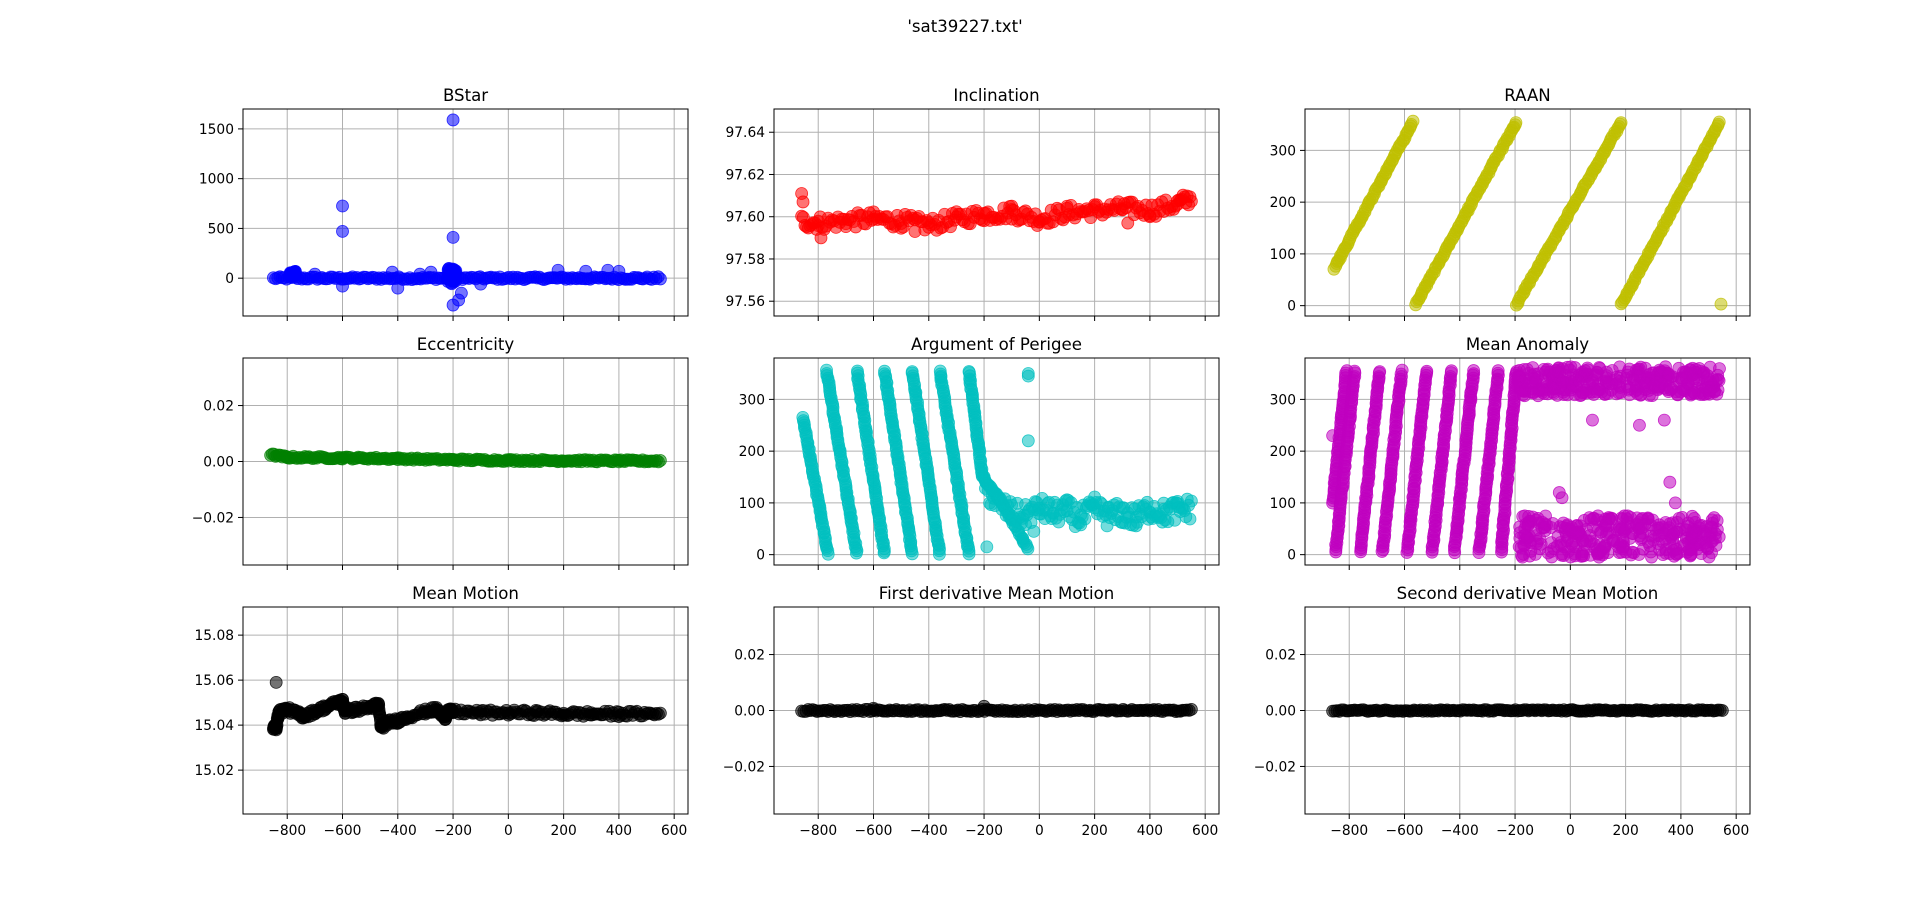 Image resolution: width=1920 pixels, height=902 pixels. Describe the element at coordinates (964, 26) in the screenshot. I see `figure-suptitle: 'sat39227.txt'` at that location.